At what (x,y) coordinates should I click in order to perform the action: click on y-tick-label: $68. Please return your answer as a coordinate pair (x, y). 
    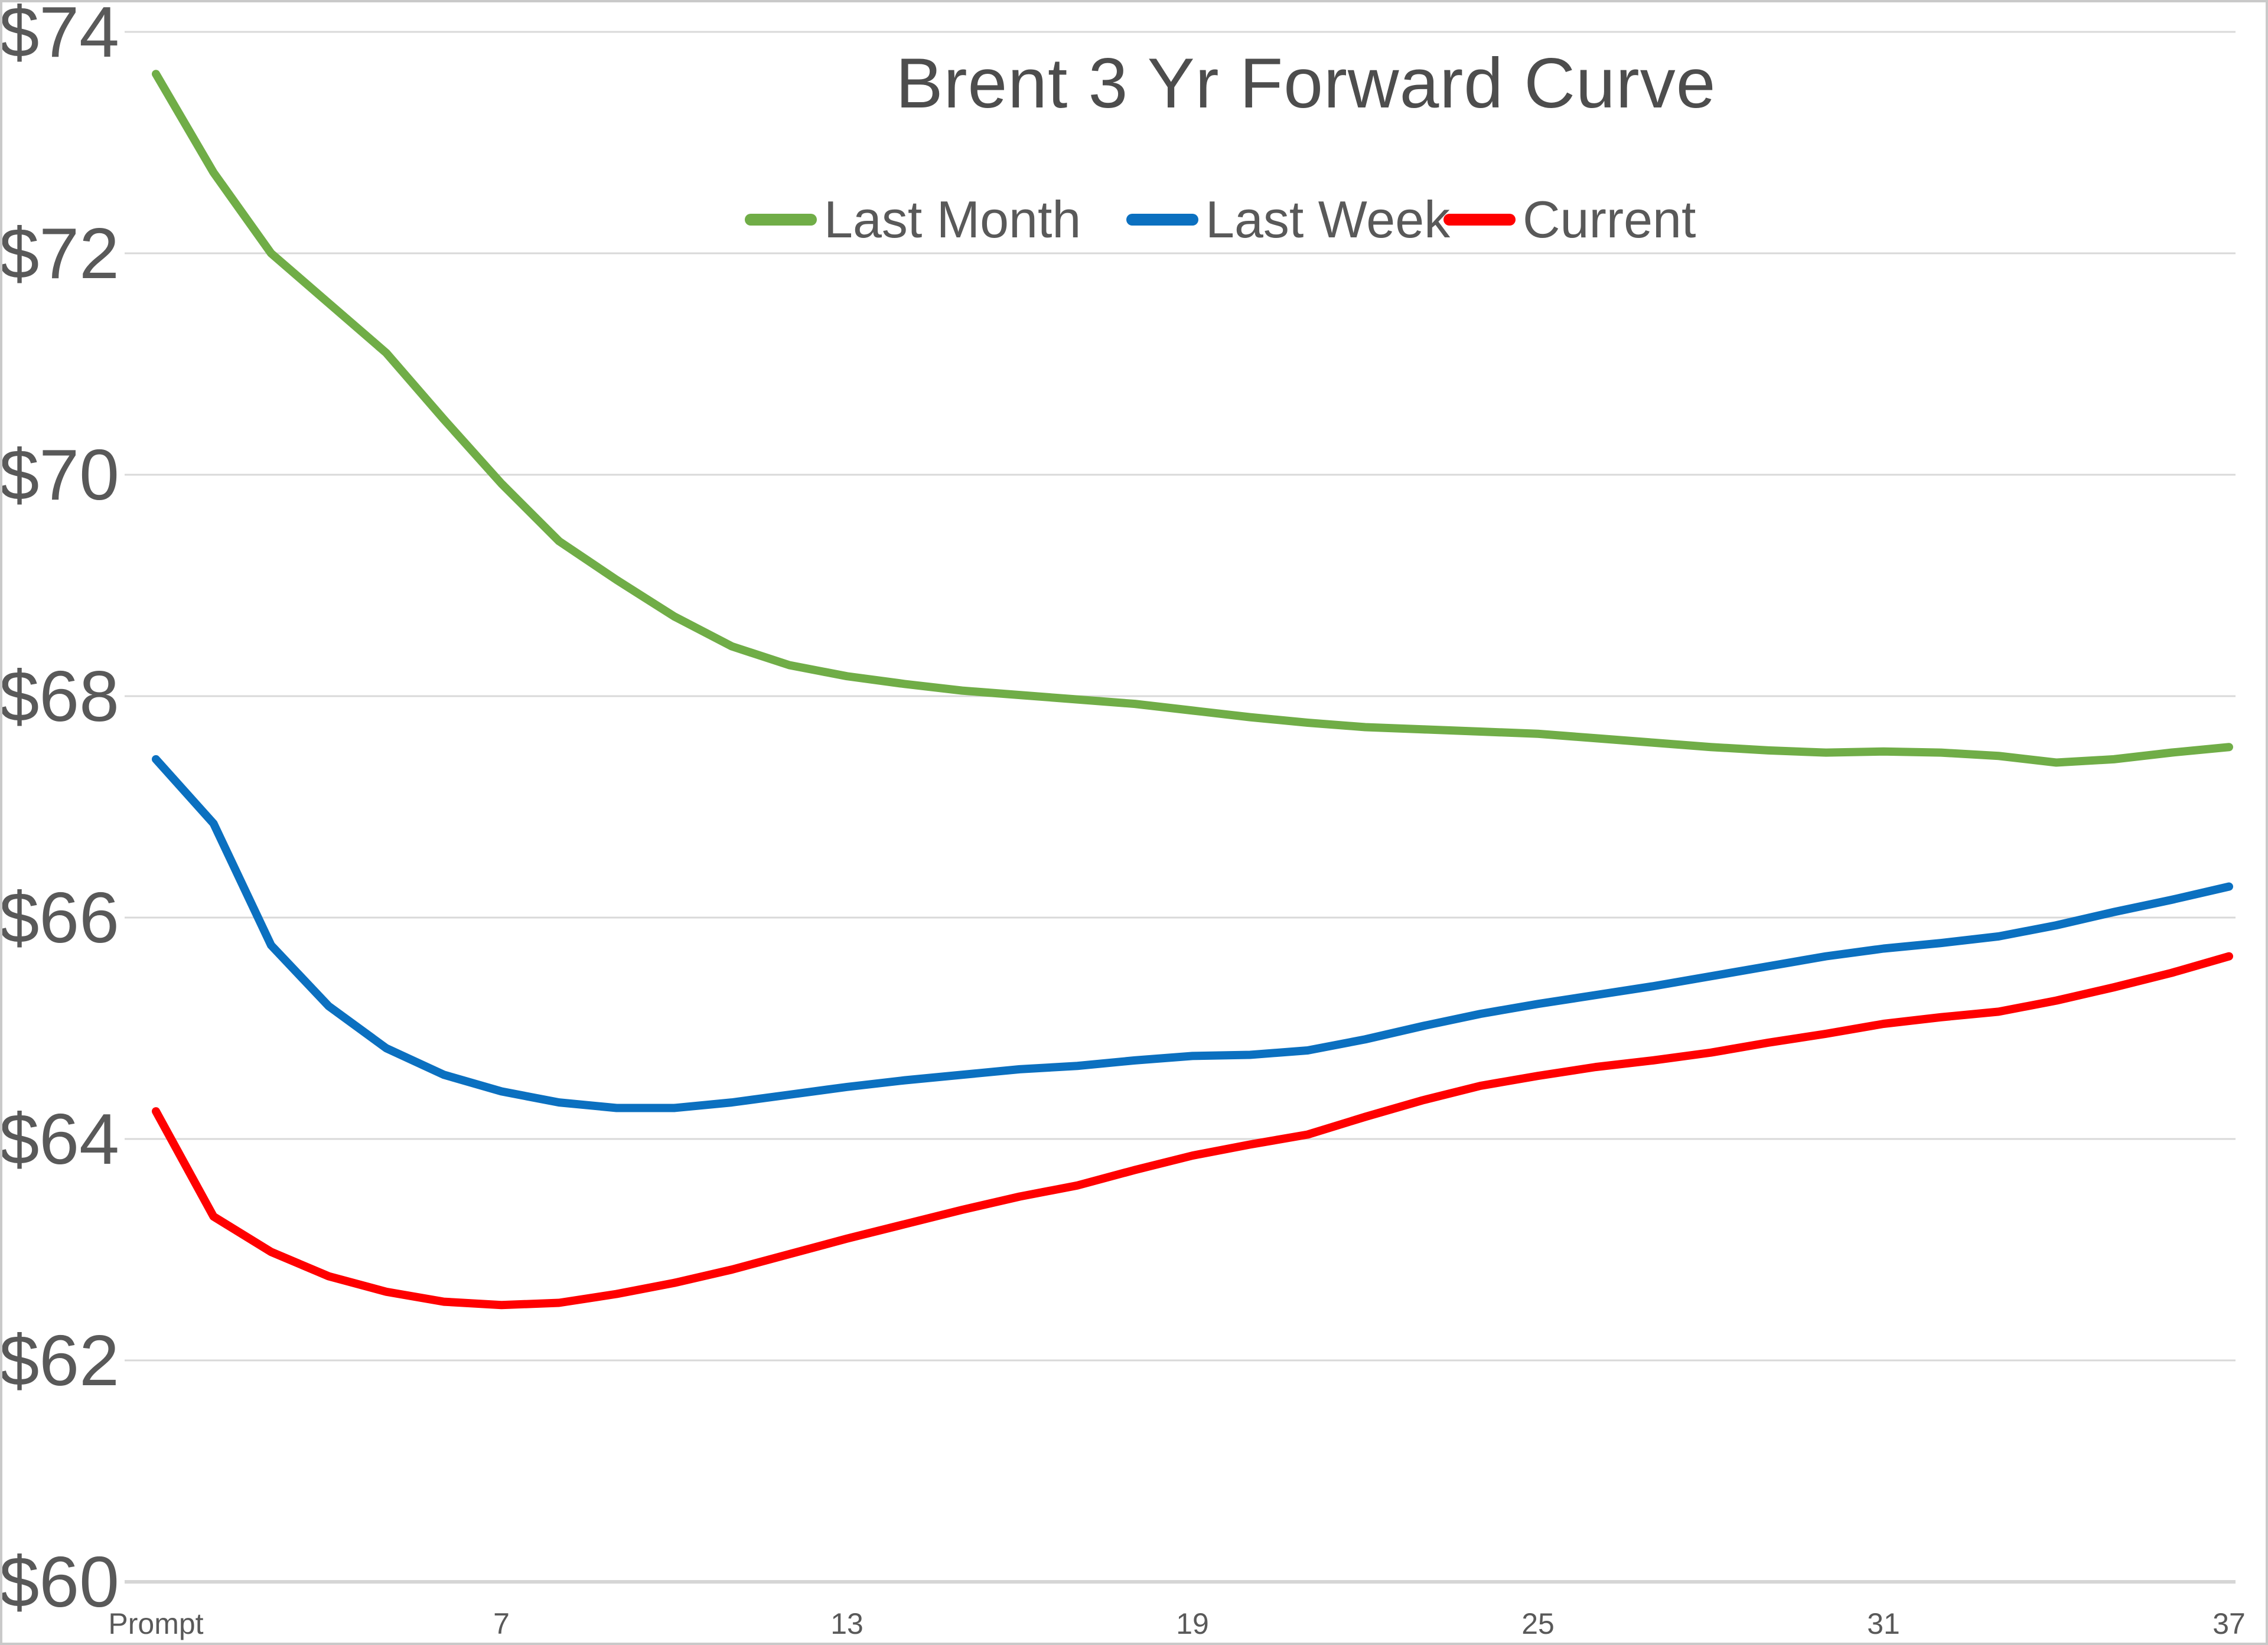
    Looking at the image, I should click on (60, 696).